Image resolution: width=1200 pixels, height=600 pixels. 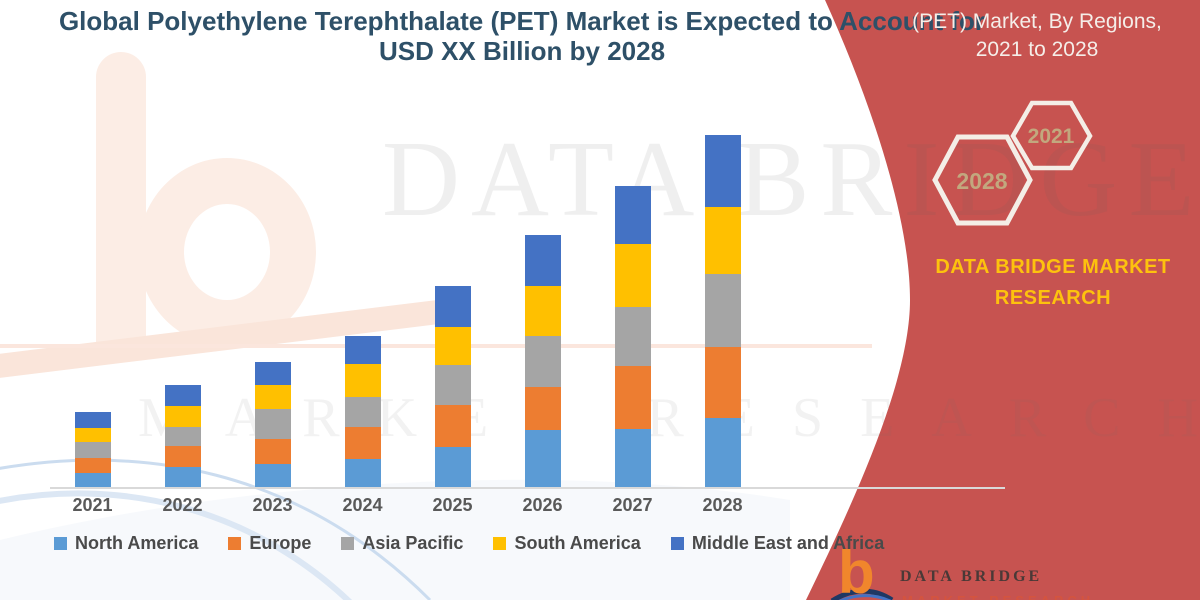 What do you see at coordinates (182, 505) in the screenshot?
I see `x-axis-label-2022: 2022` at bounding box center [182, 505].